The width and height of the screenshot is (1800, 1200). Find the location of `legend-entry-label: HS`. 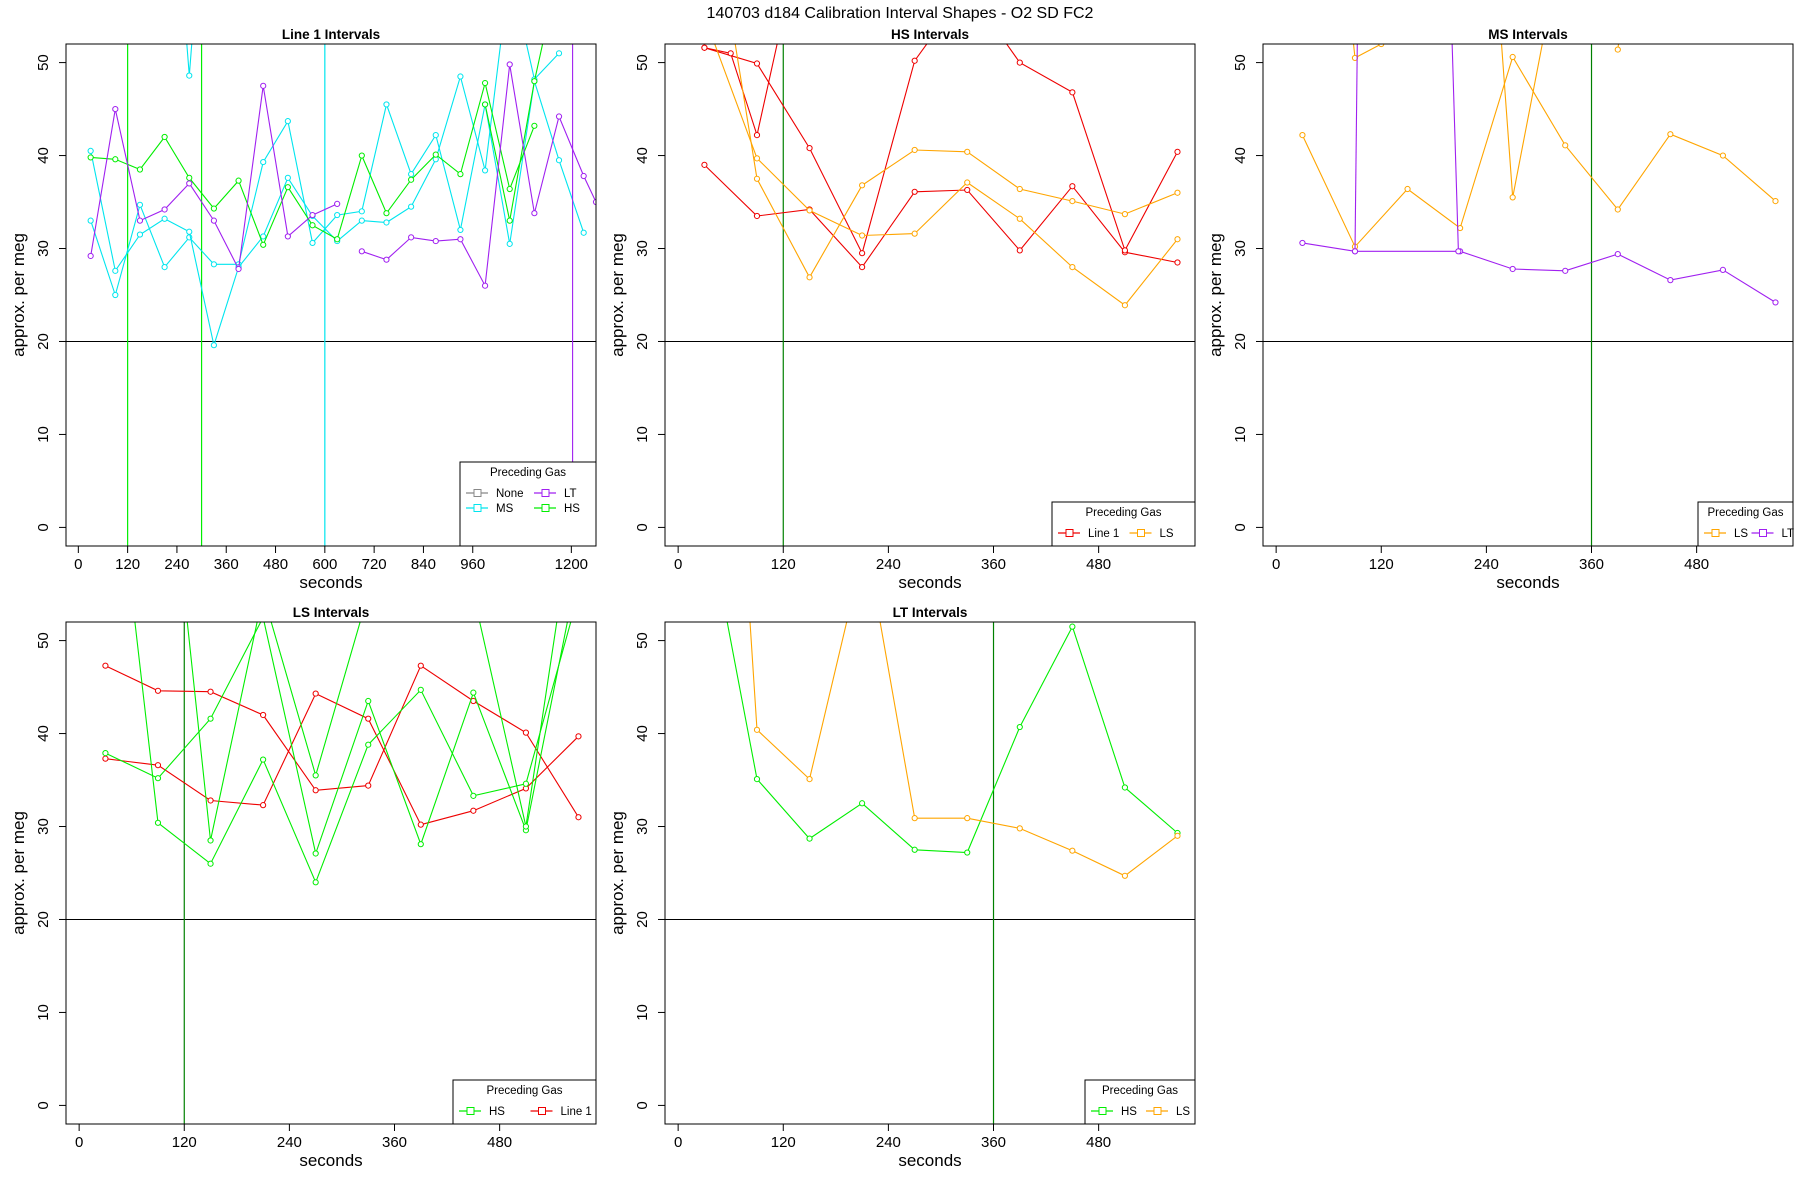

legend-entry-label: HS is located at coordinates (497, 1112).